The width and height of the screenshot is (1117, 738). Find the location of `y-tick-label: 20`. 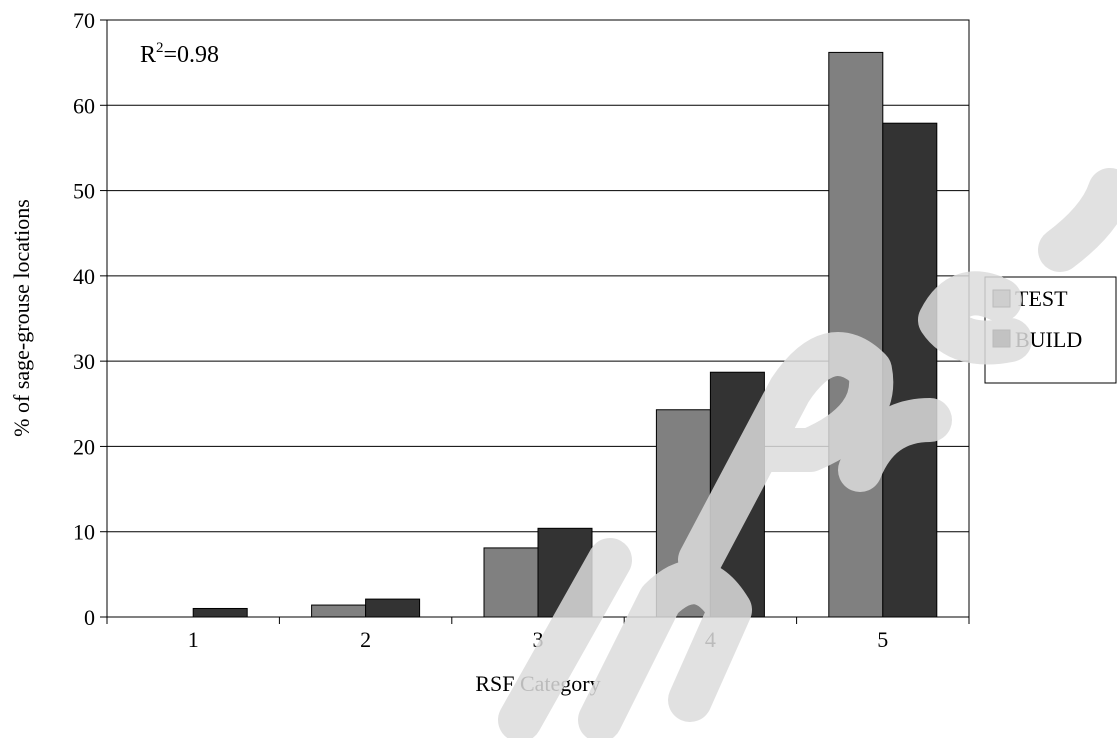

y-tick-label: 20 is located at coordinates (84, 446).